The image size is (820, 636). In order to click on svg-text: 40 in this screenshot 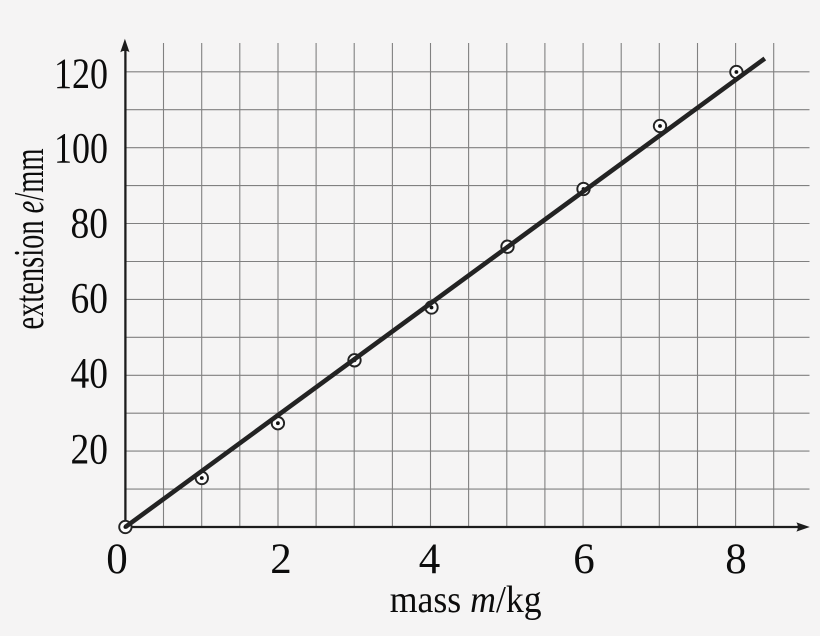, I will do `click(90, 373)`.